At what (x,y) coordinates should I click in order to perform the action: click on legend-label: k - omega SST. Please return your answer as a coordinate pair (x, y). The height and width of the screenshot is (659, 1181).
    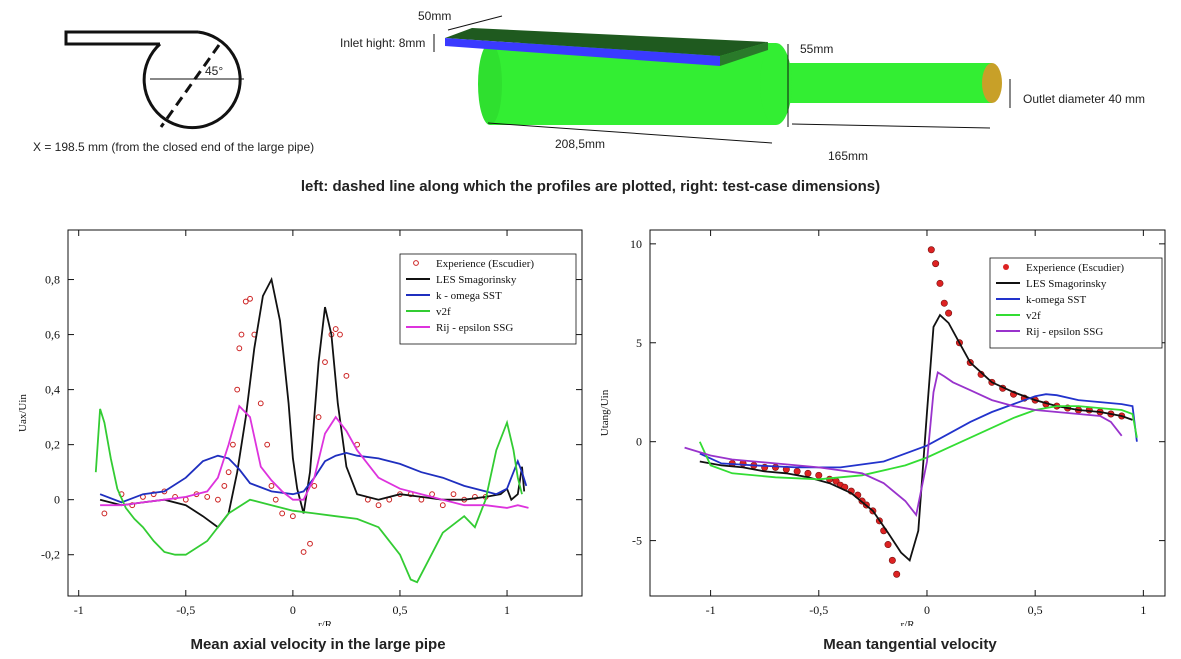
    Looking at the image, I should click on (469, 296).